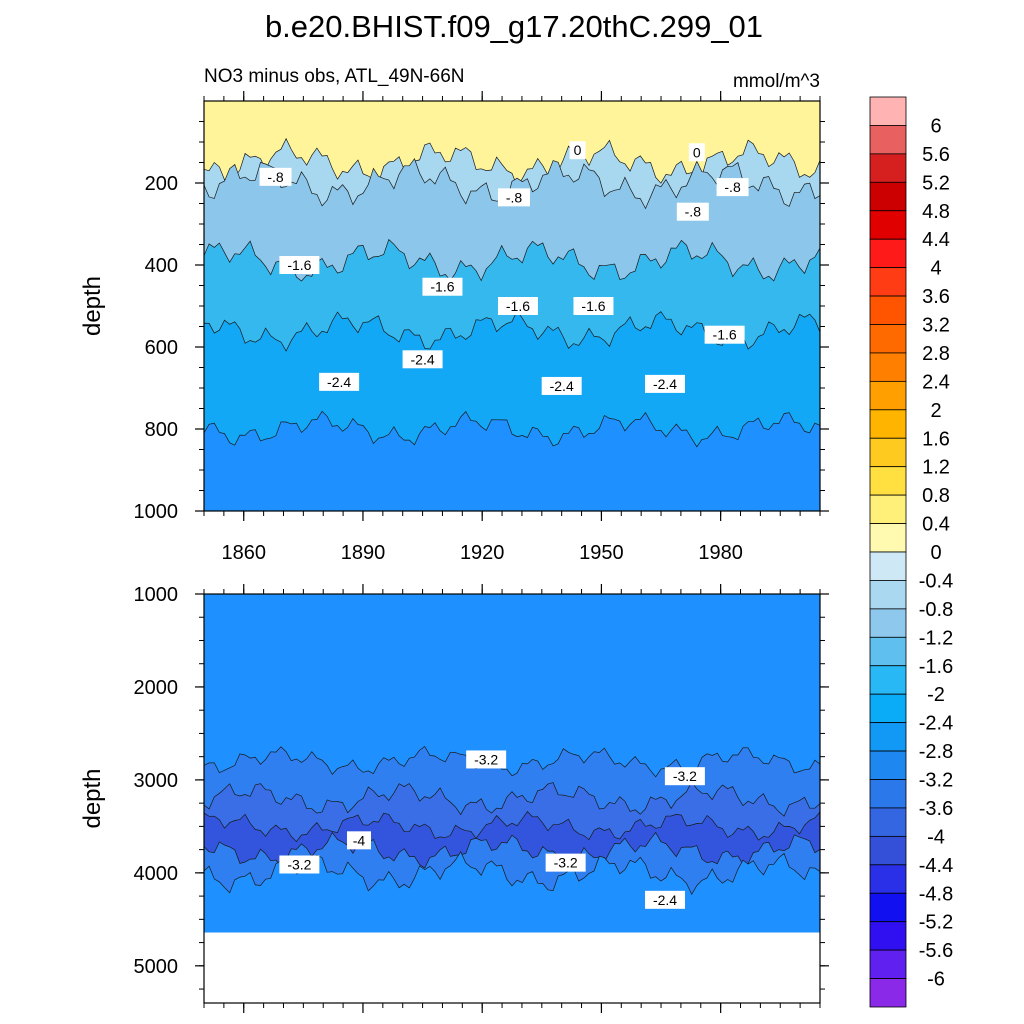 This screenshot has width=1024, height=1024. I want to click on y-tick-label: 2000, so click(156, 688).